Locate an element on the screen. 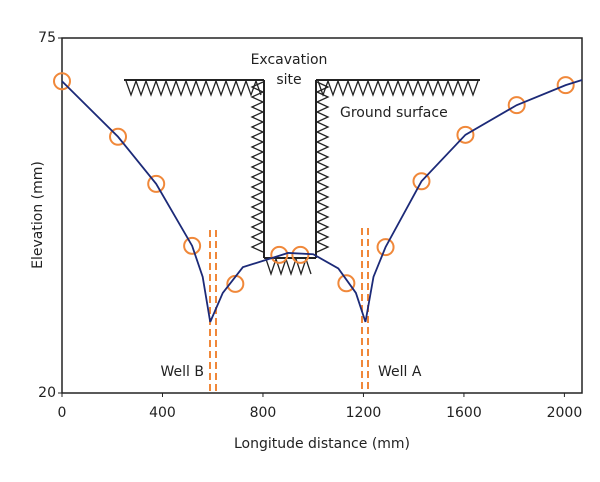 Image resolution: width=600 pixels, height=482 pixels. annotation: Well A is located at coordinates (400, 372).